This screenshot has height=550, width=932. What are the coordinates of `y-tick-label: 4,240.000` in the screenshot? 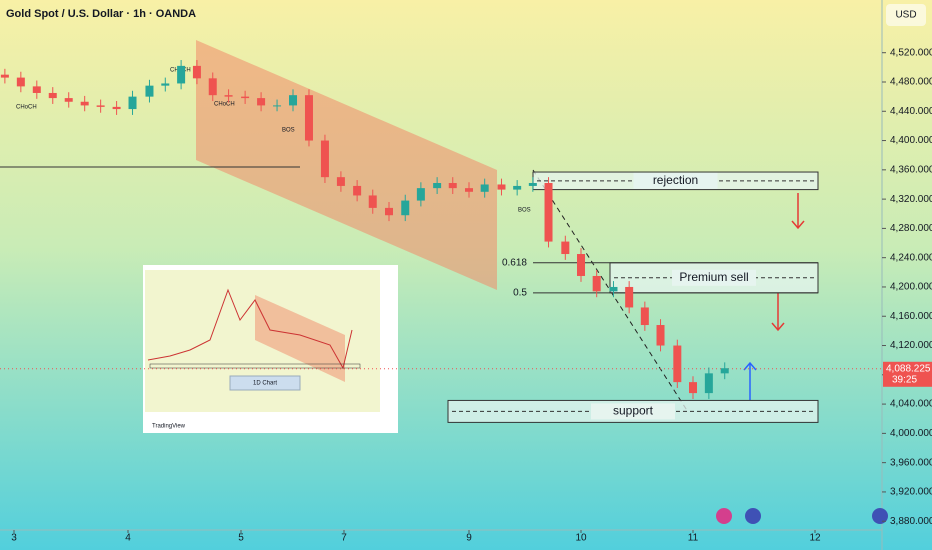 It's located at (911, 257).